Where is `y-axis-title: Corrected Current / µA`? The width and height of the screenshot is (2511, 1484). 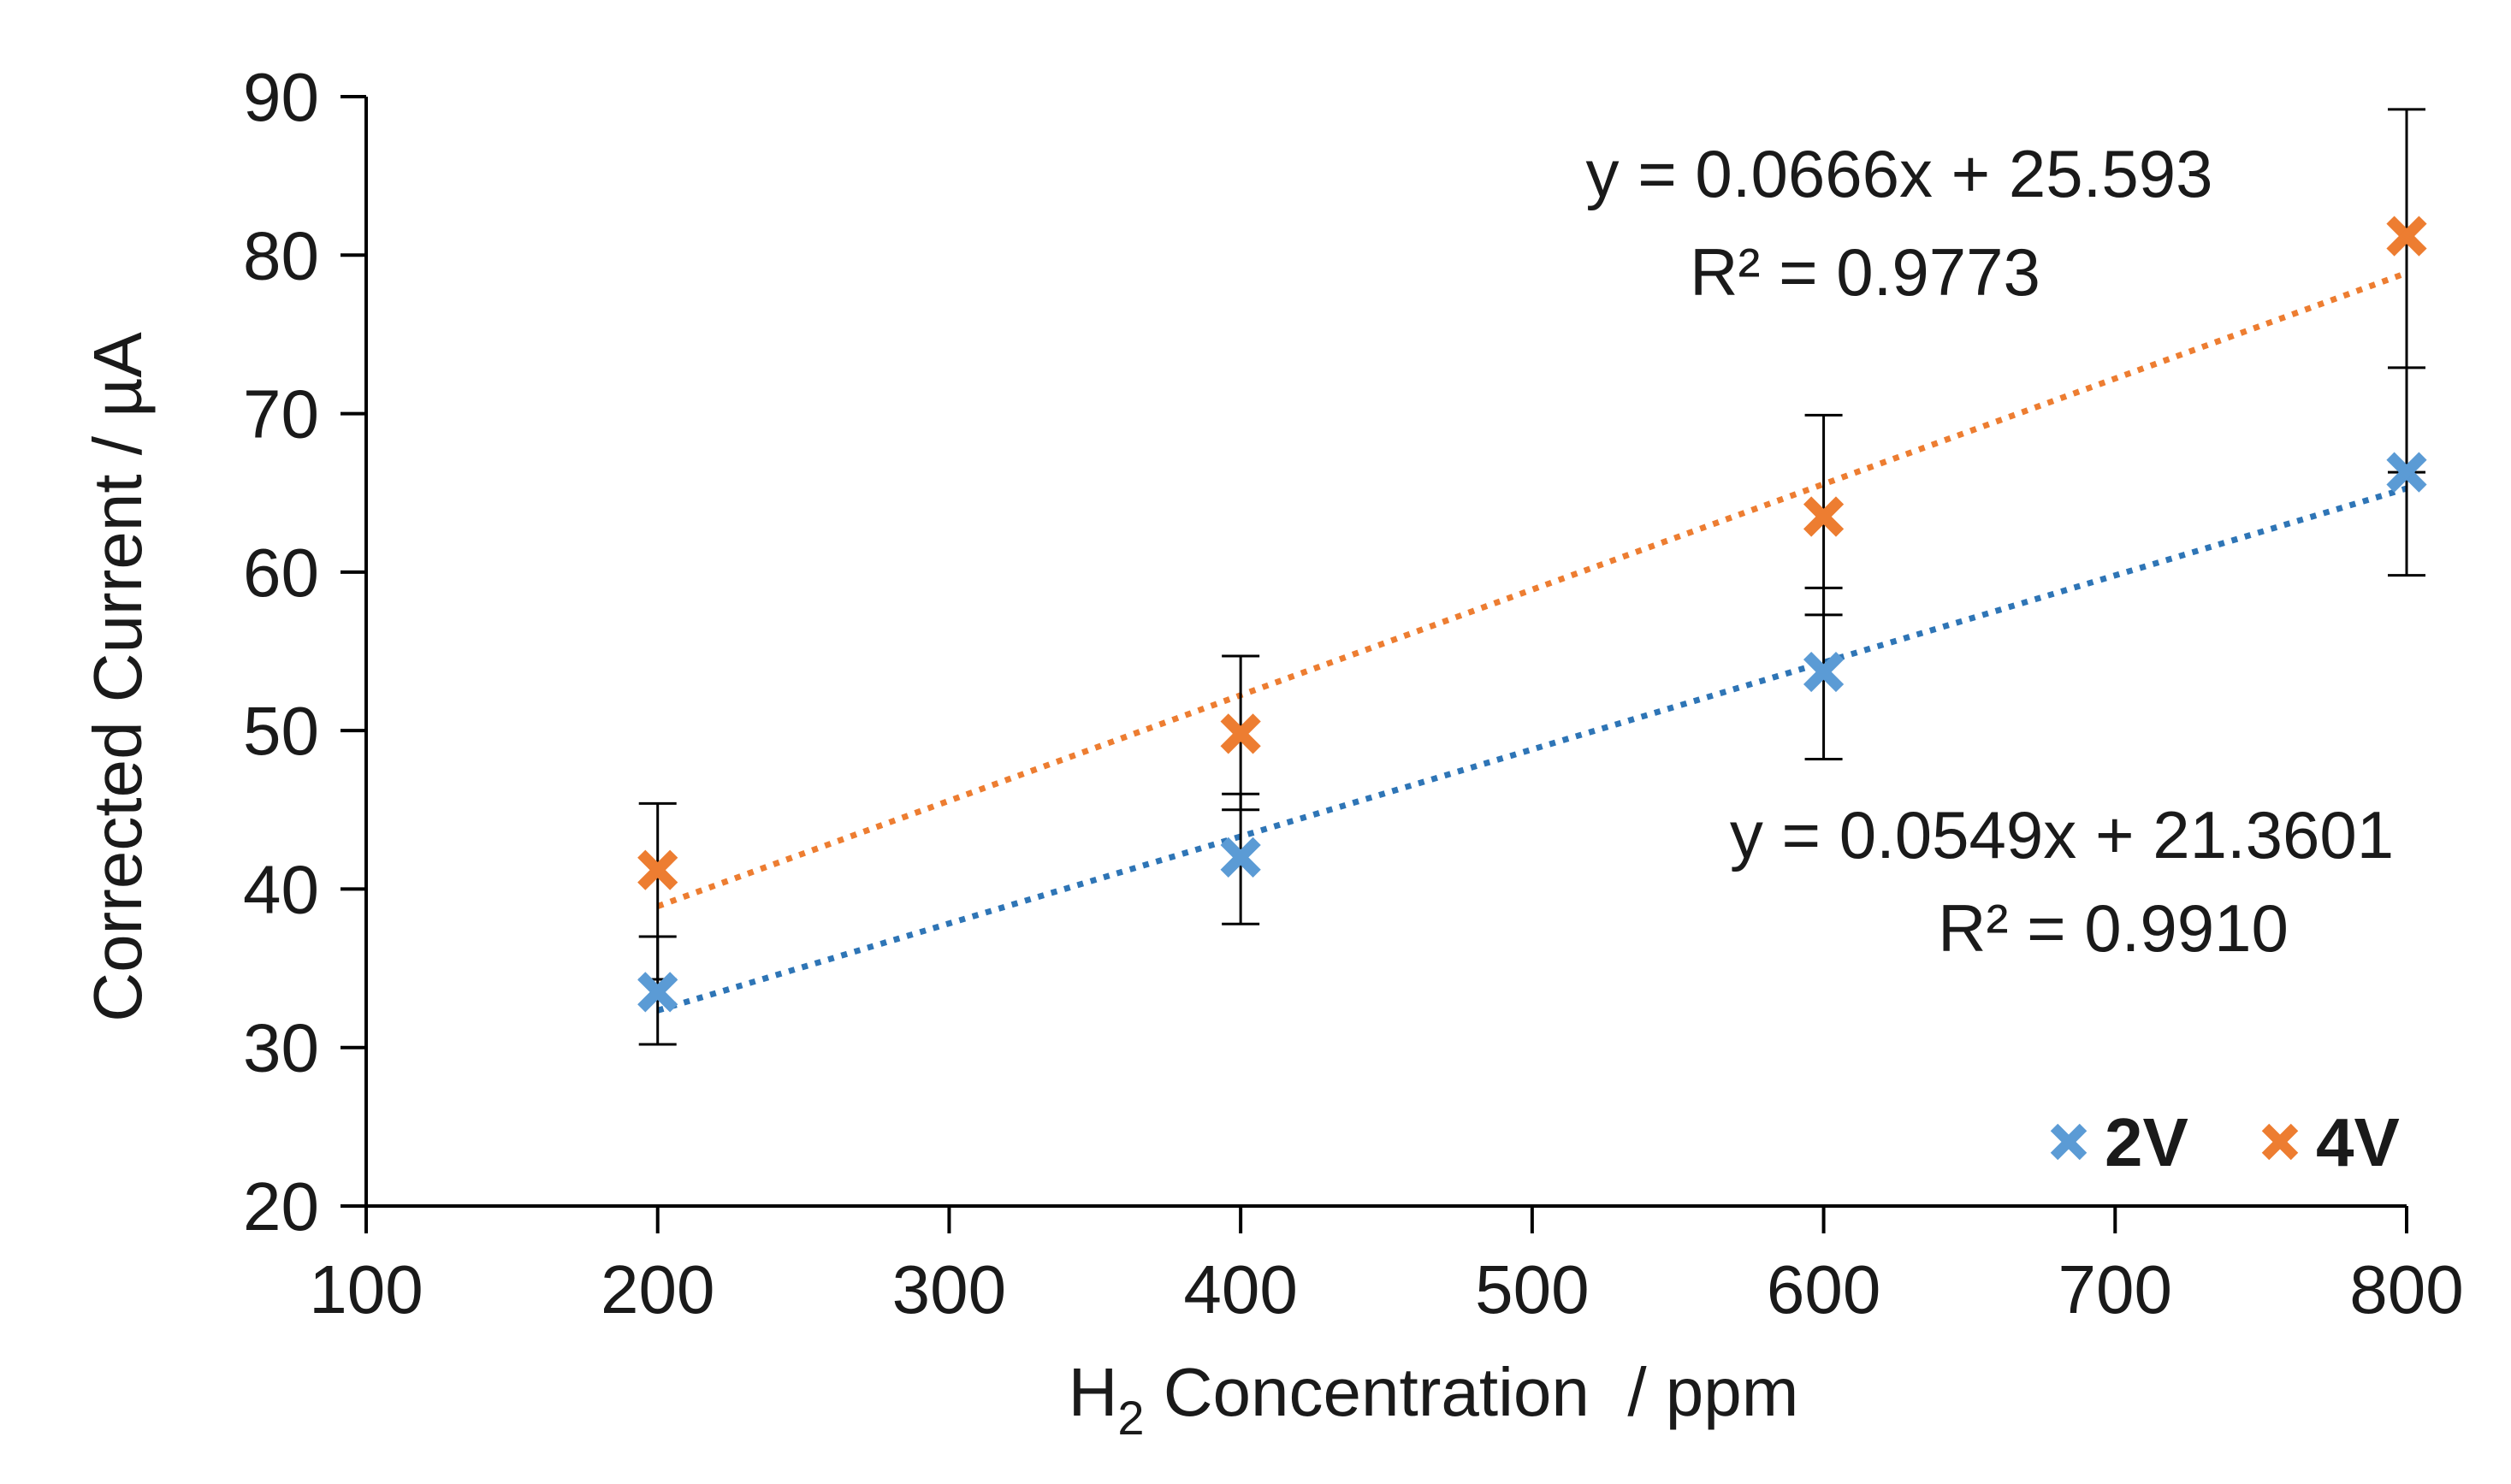 y-axis-title: Corrected Current / µA is located at coordinates (118, 677).